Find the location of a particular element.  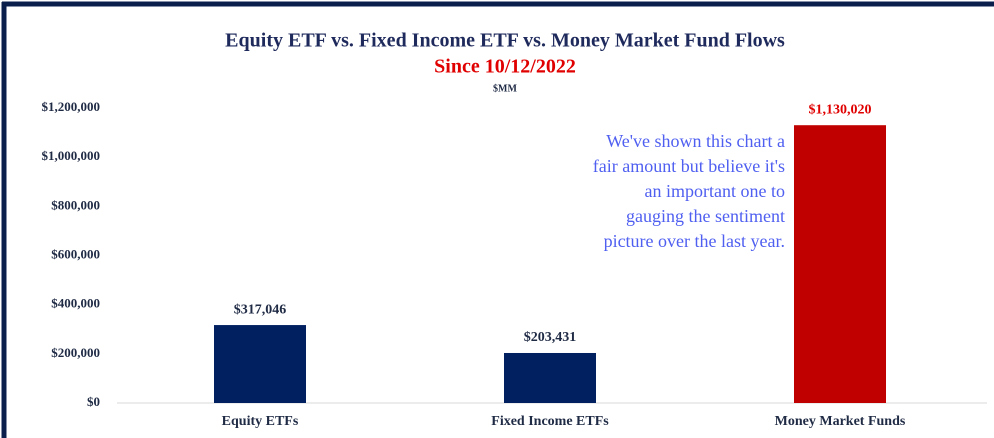

annotation: picture over the last year. is located at coordinates (694, 241).